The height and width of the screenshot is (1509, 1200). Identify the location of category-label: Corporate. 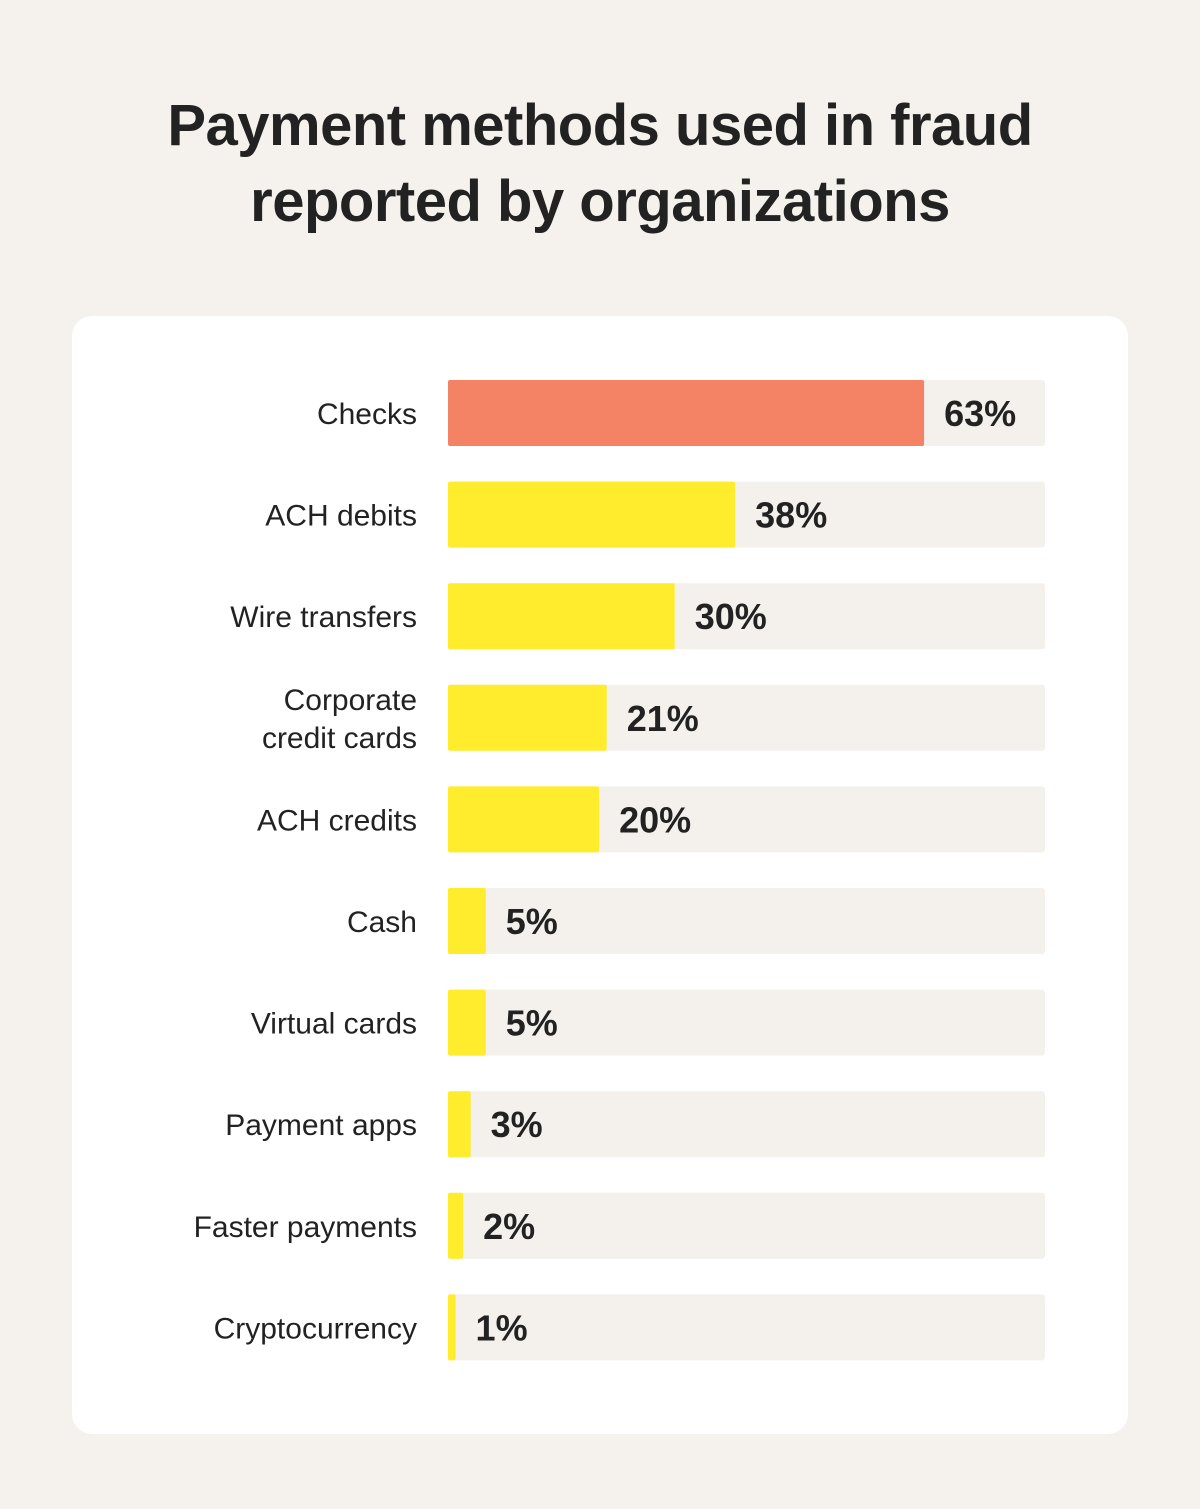
(350, 700).